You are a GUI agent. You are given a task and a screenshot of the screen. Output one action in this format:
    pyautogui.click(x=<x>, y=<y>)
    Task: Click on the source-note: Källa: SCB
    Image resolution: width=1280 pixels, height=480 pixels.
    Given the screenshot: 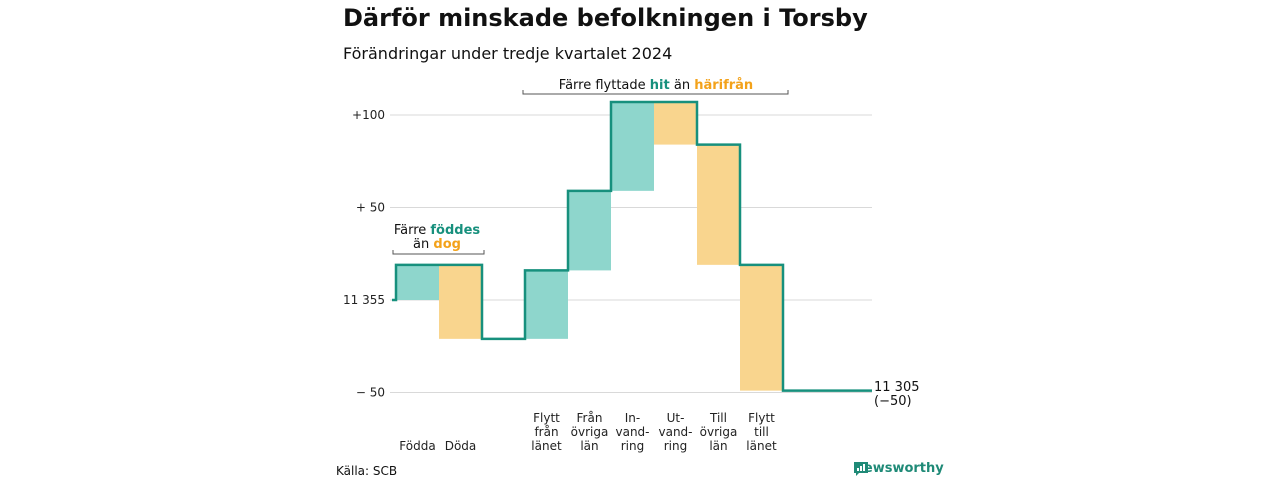 What is the action you would take?
    pyautogui.click(x=367, y=471)
    